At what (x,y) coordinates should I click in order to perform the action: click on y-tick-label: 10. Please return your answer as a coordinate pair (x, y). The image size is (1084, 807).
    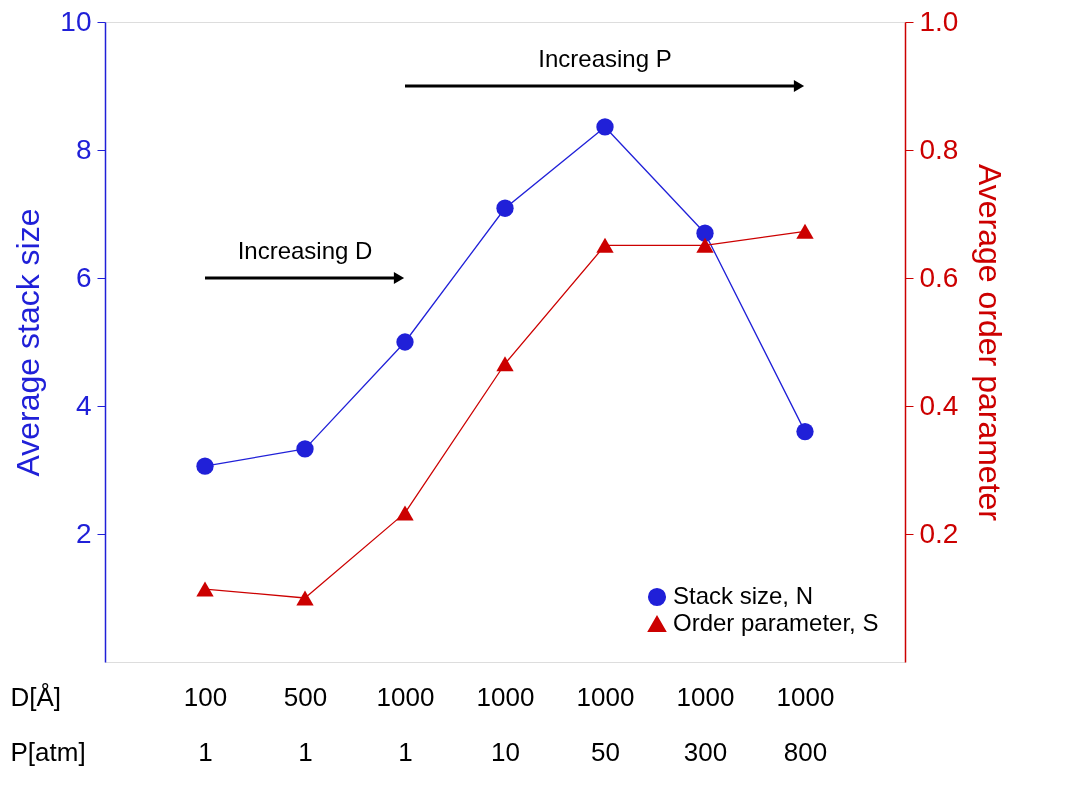
    Looking at the image, I should click on (76, 21).